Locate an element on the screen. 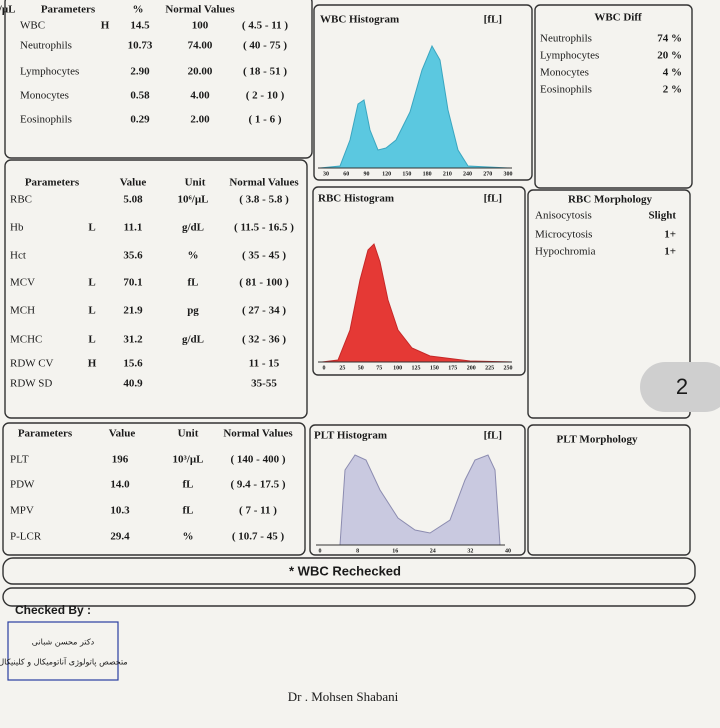  rbc-curve is located at coordinates (417, 303).